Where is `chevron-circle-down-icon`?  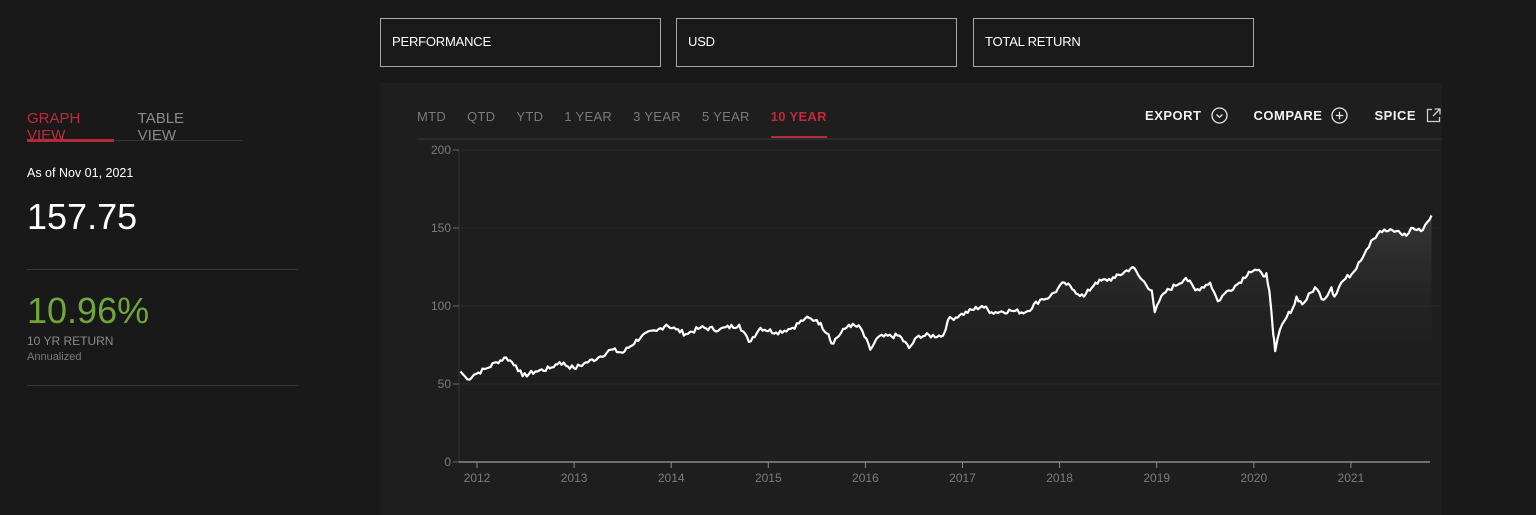
chevron-circle-down-icon is located at coordinates (1219, 115).